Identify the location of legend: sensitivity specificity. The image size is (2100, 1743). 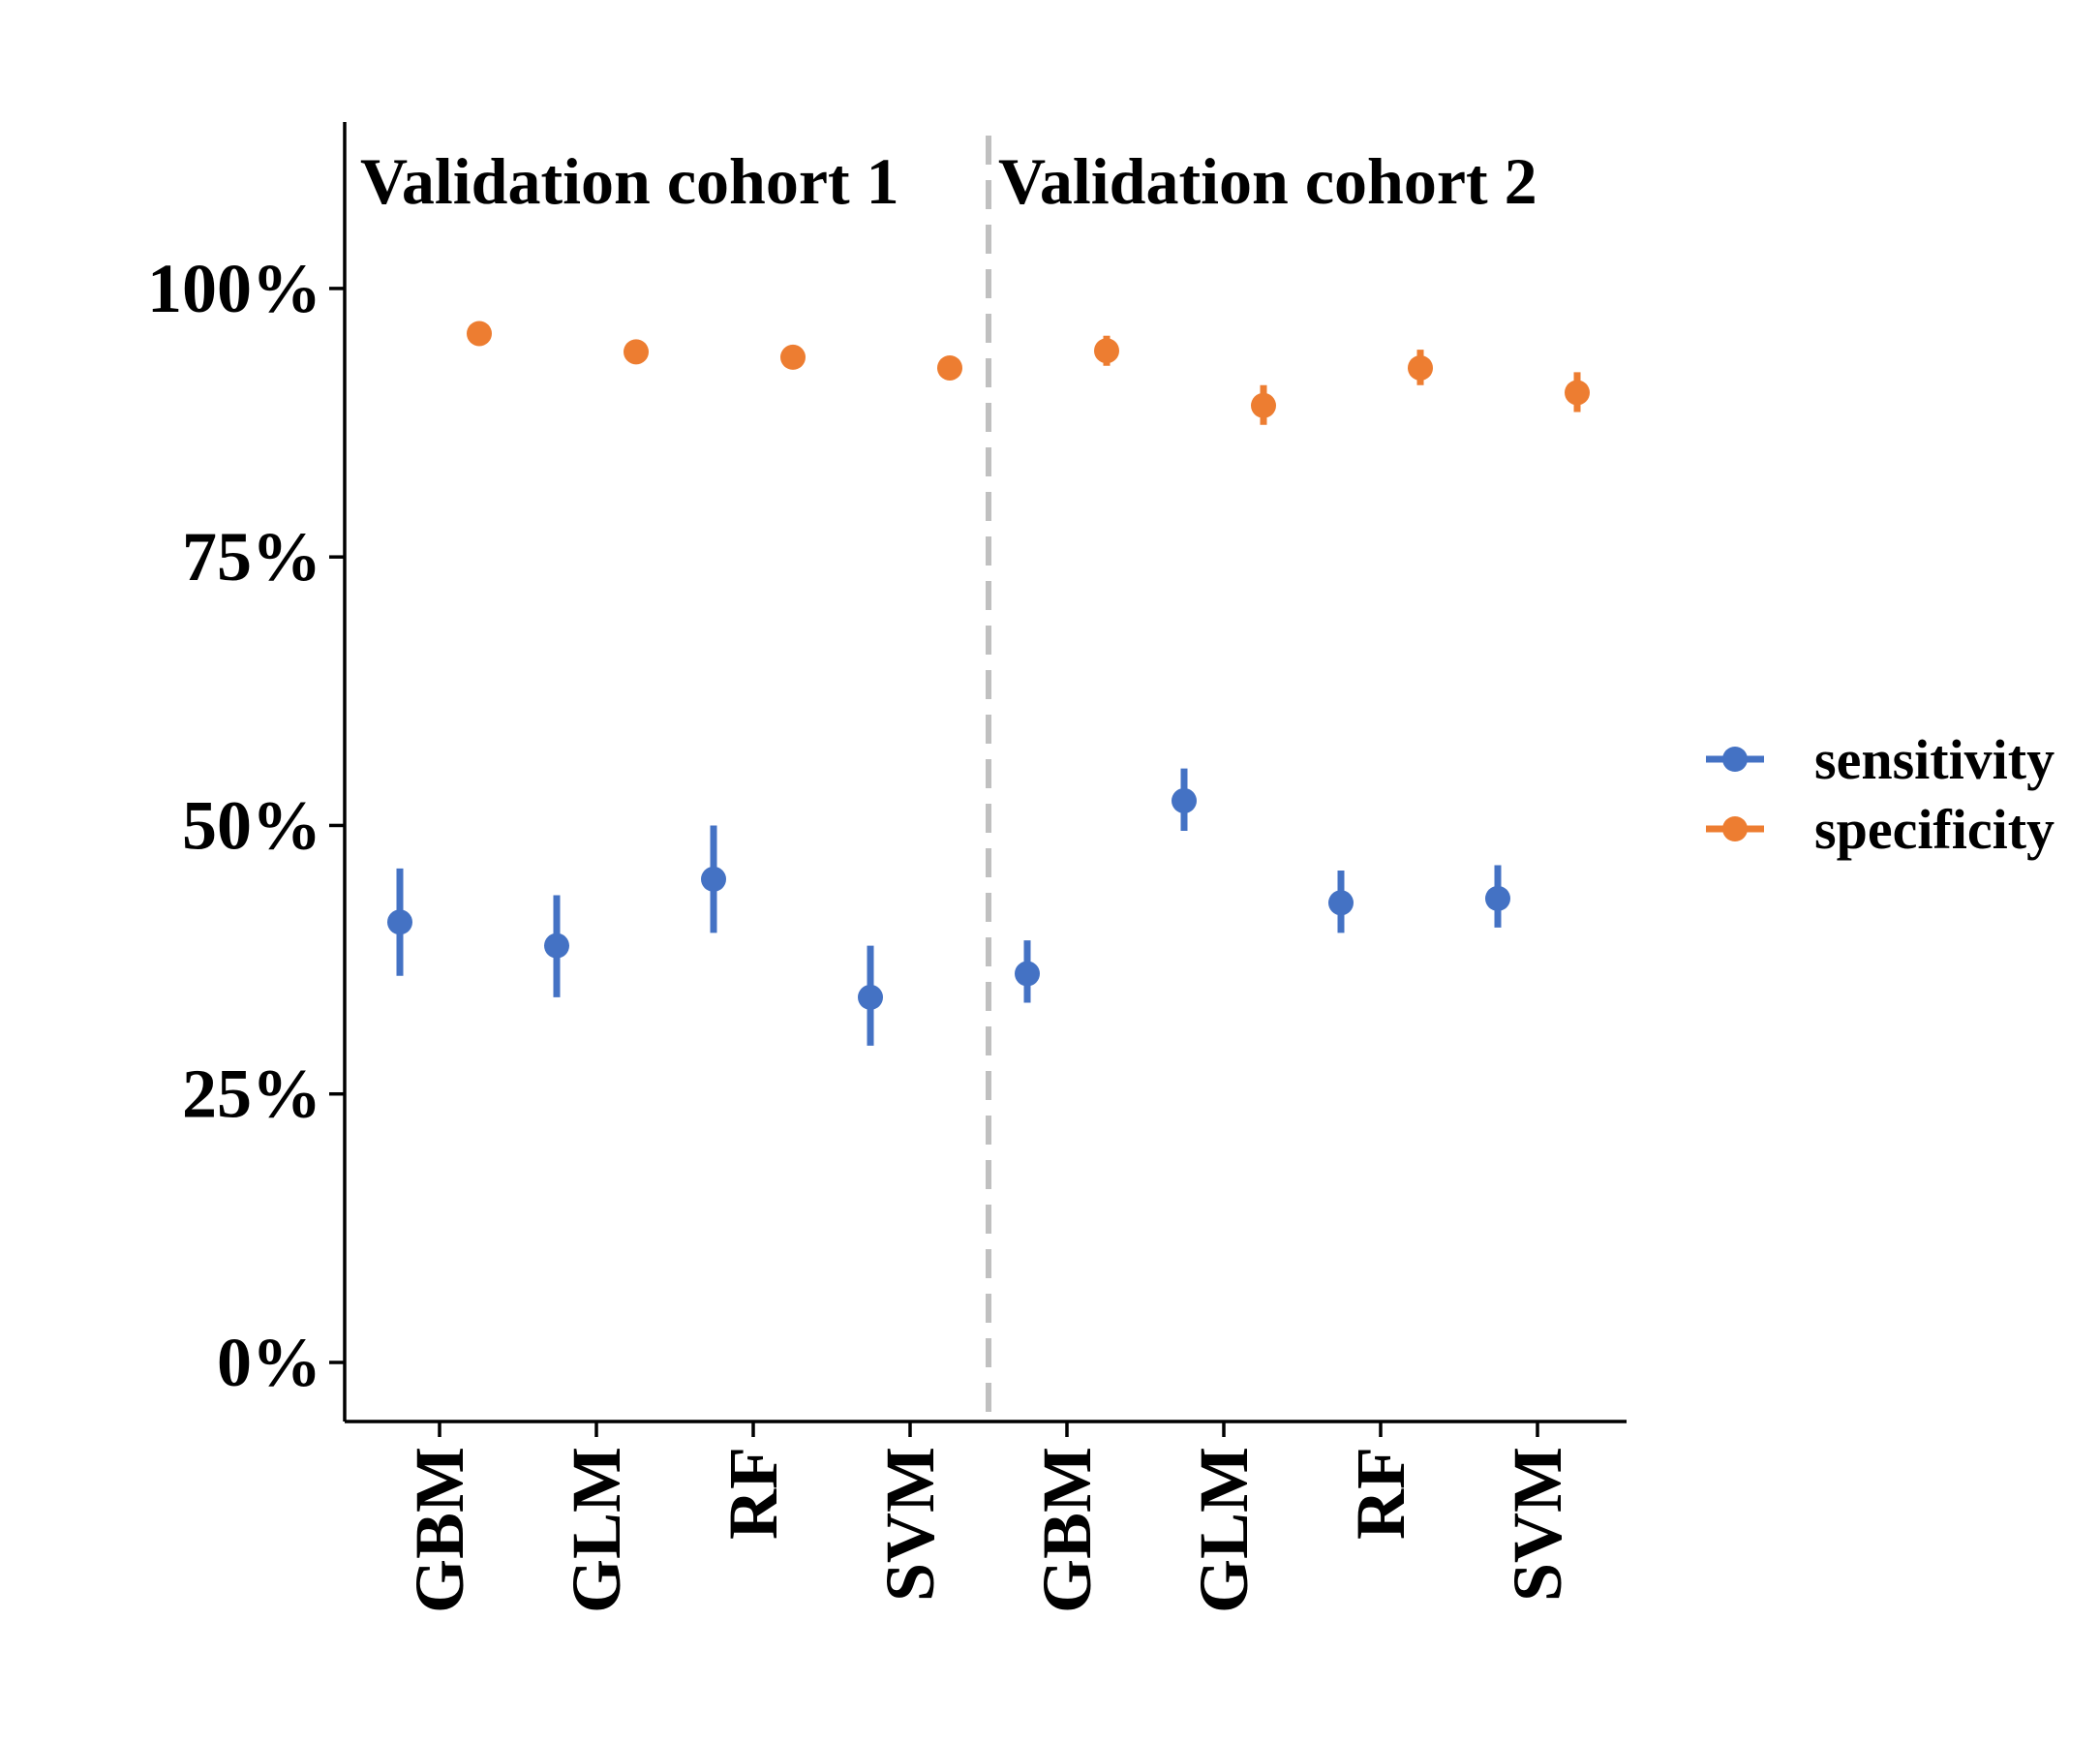
(1880, 794).